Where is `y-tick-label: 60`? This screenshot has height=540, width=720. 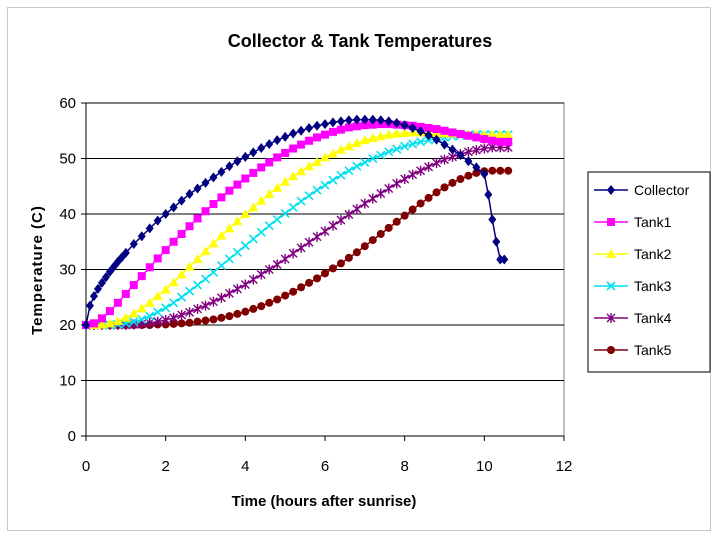 y-tick-label: 60 is located at coordinates (67, 103).